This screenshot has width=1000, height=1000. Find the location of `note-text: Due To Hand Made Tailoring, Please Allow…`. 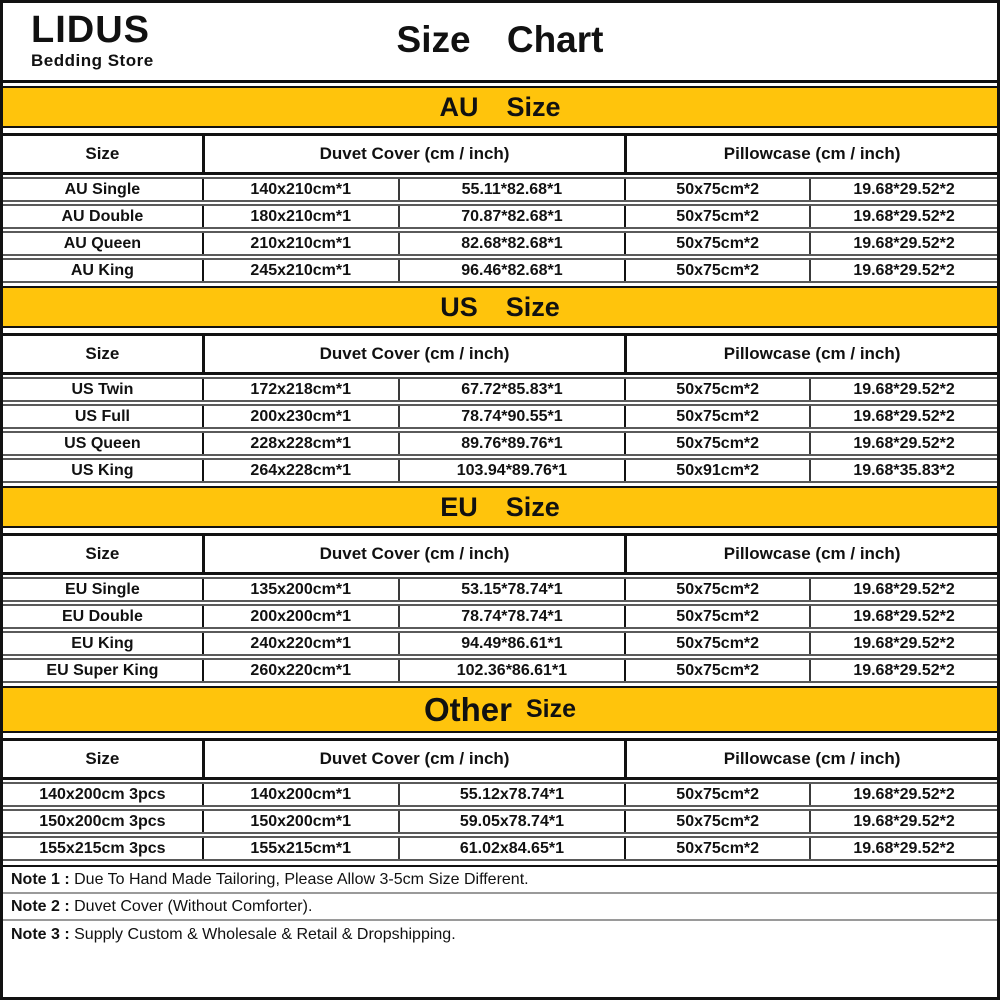

note-text: Due To Hand Made Tailoring, Please Allow… is located at coordinates (301, 879).